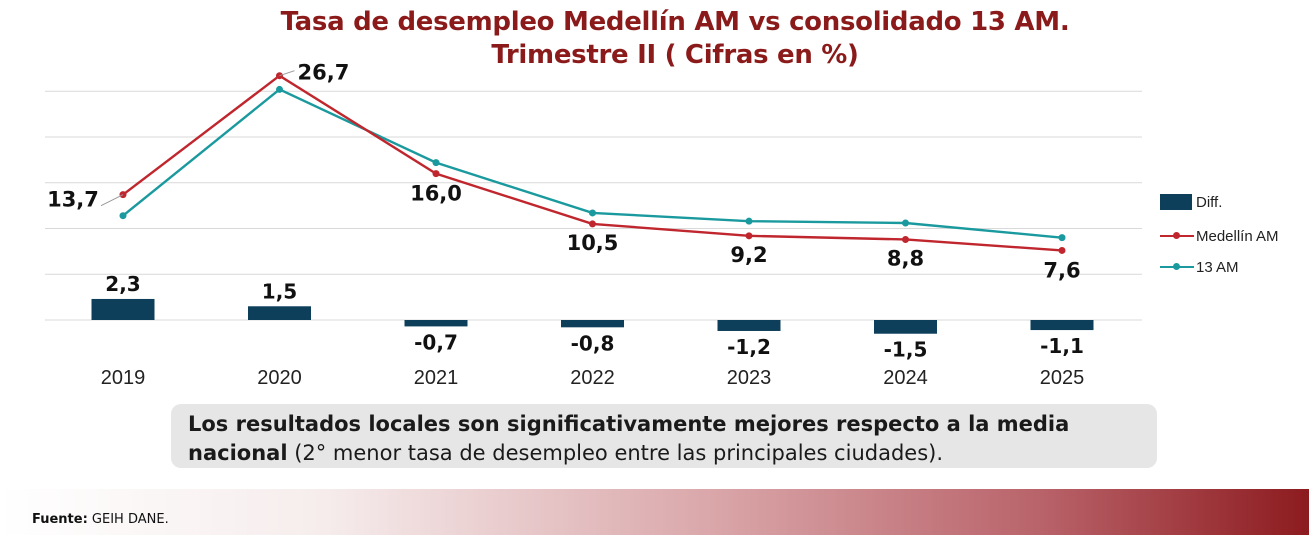 Image resolution: width=1309 pixels, height=535 pixels. Describe the element at coordinates (749, 221) in the screenshot. I see `point-13am-2023` at that location.